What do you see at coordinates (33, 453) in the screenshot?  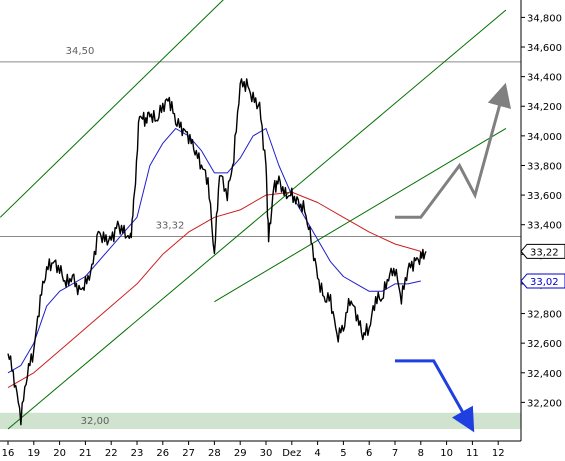 I see `x-tick-label: 19` at bounding box center [33, 453].